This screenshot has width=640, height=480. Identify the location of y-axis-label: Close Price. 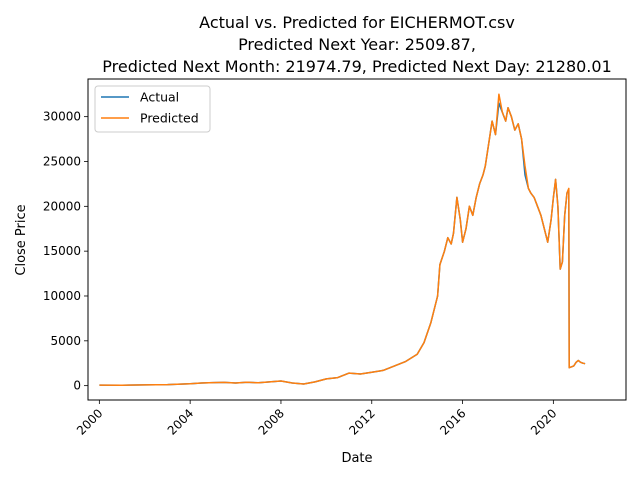
(21, 239).